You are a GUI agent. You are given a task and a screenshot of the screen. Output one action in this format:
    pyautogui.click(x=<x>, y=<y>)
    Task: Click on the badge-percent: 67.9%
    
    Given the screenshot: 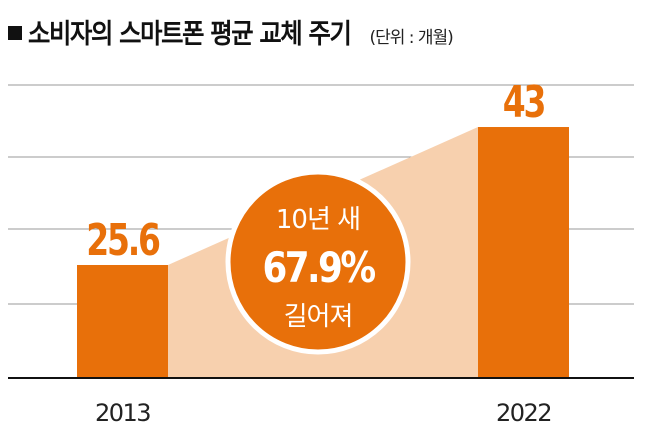 What is the action you would take?
    pyautogui.click(x=318, y=268)
    